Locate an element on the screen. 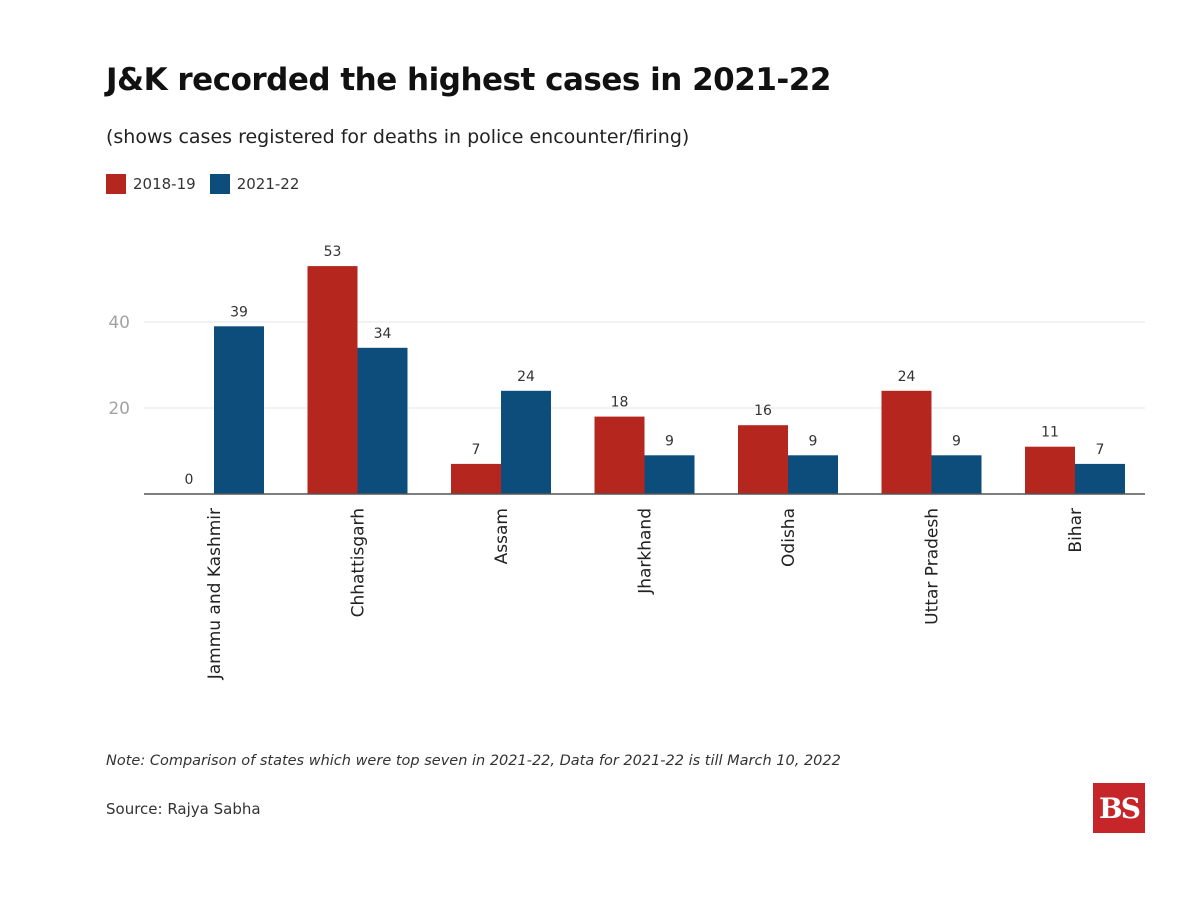  legend-item-2018-19: 2018-19 is located at coordinates (151, 184).